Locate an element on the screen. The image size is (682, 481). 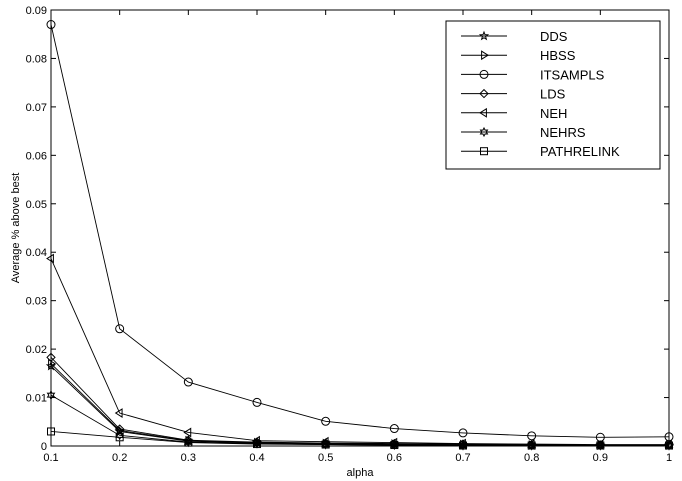
y-tick-label: 0.01 is located at coordinates (36, 399).